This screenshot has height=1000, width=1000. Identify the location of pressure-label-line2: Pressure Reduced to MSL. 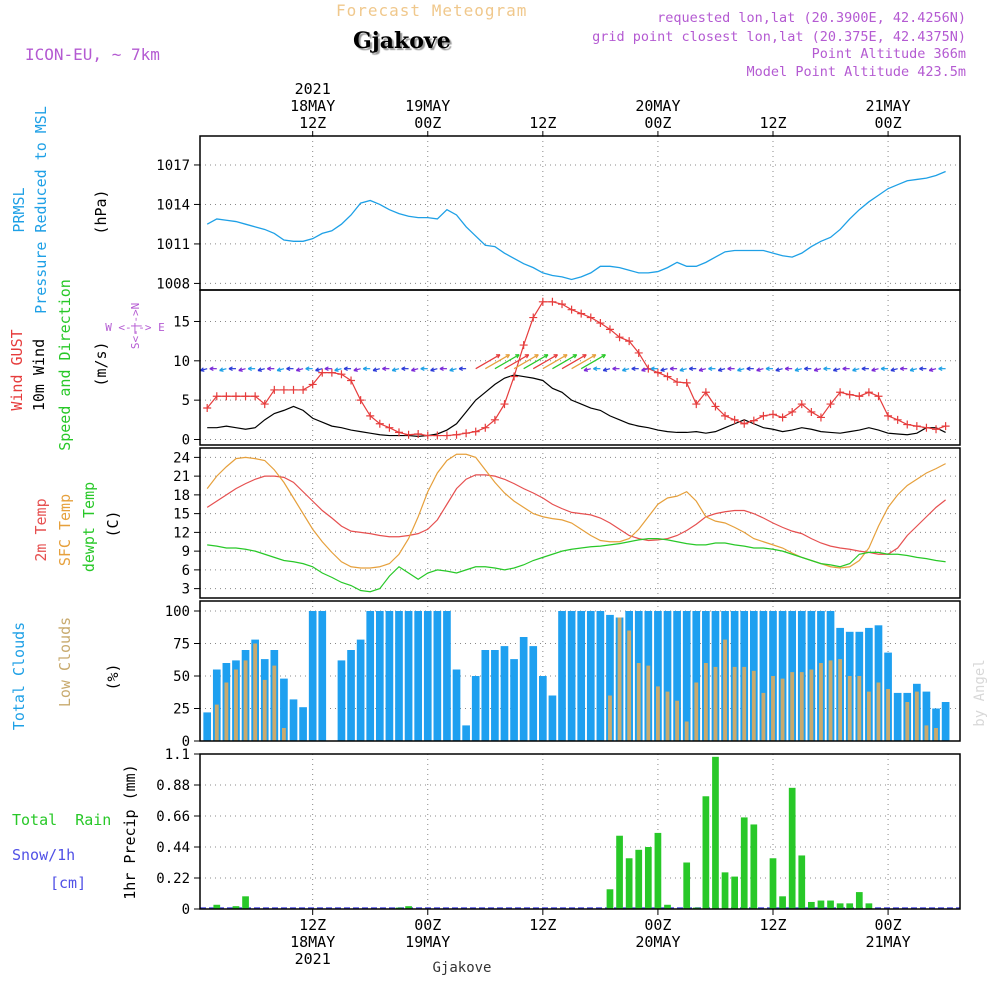
(41, 210).